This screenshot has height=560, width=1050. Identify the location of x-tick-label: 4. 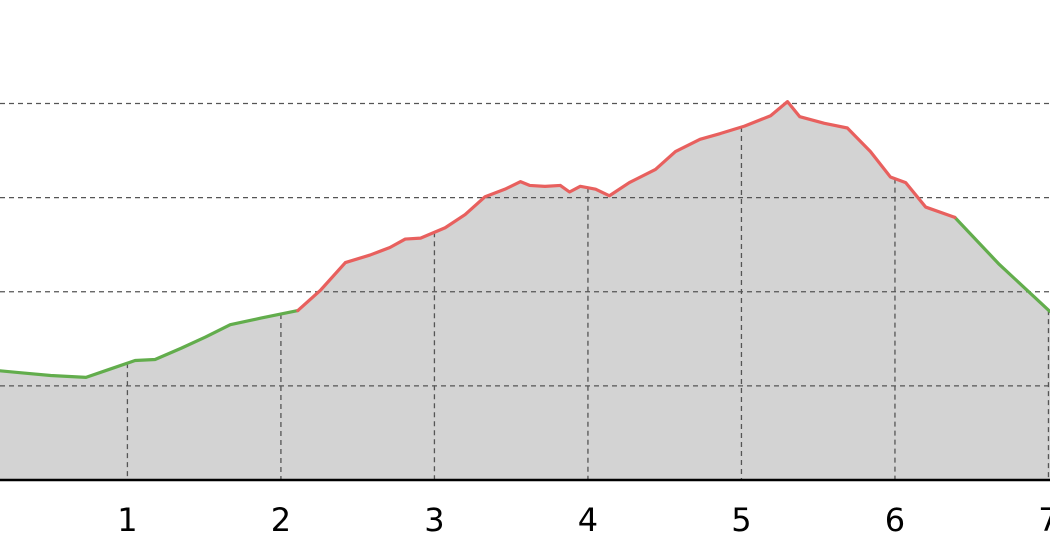
(588, 520).